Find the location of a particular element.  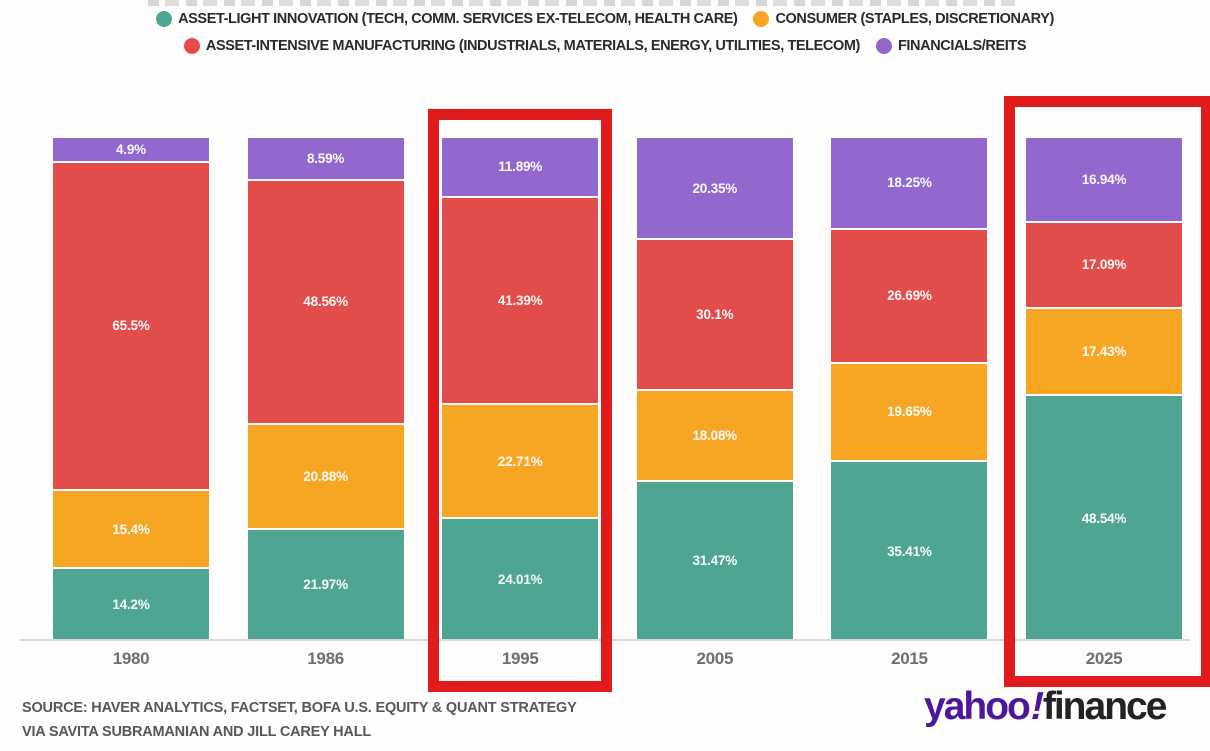

bar-segment-consumer-1986: 20.88% is located at coordinates (325, 477).